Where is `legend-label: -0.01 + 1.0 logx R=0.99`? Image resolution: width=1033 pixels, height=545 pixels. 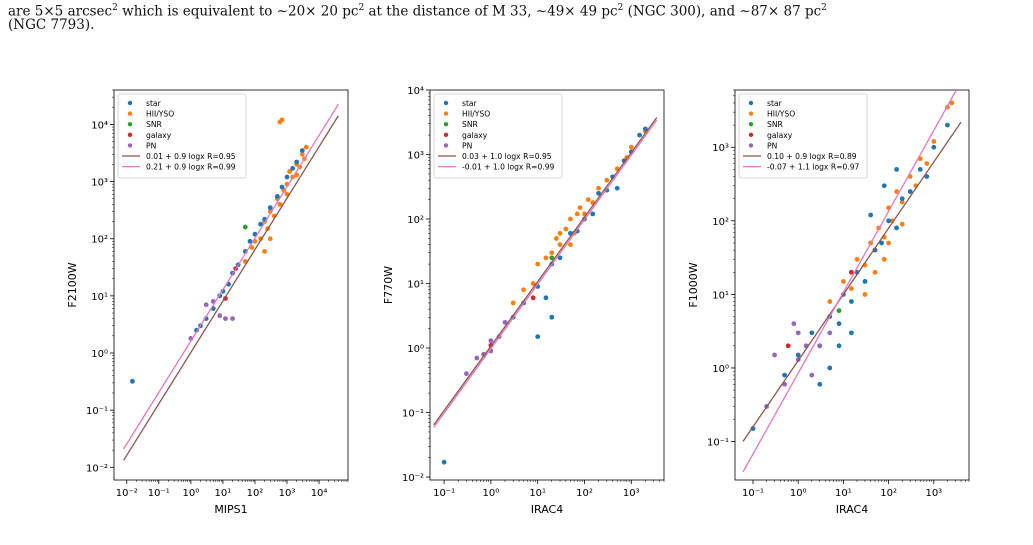
legend-label: -0.01 + 1.0 logx R=0.99 is located at coordinates (508, 167).